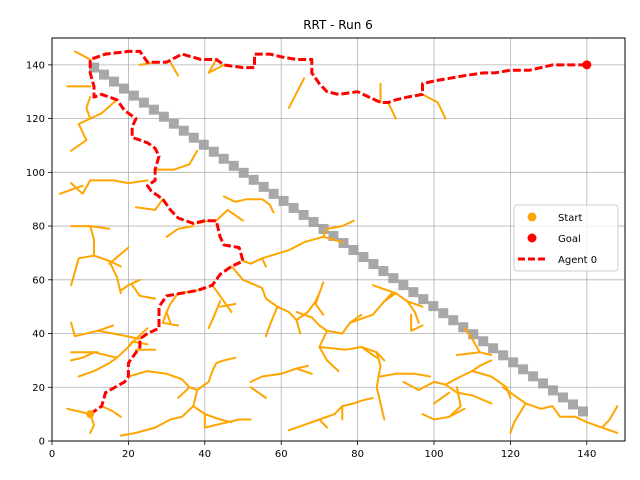  What do you see at coordinates (433, 454) in the screenshot?
I see `x-tick-label: 100` at bounding box center [433, 454].